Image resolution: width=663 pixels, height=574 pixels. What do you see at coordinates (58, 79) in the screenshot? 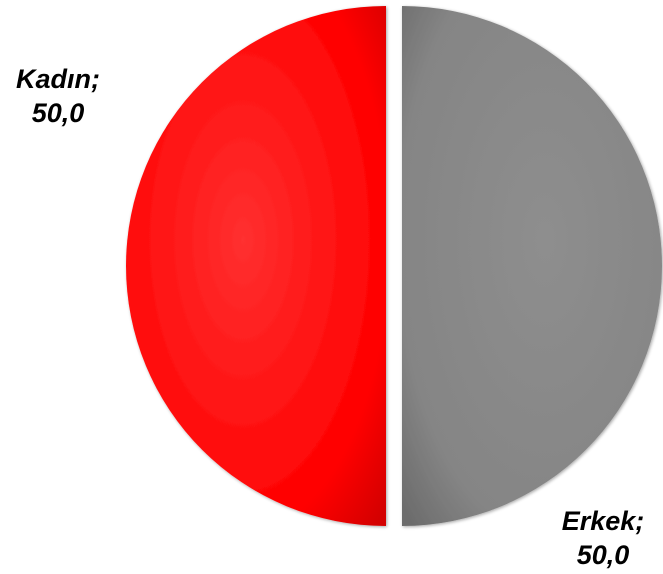
I see `data-label-name: Kadın;` at bounding box center [58, 79].